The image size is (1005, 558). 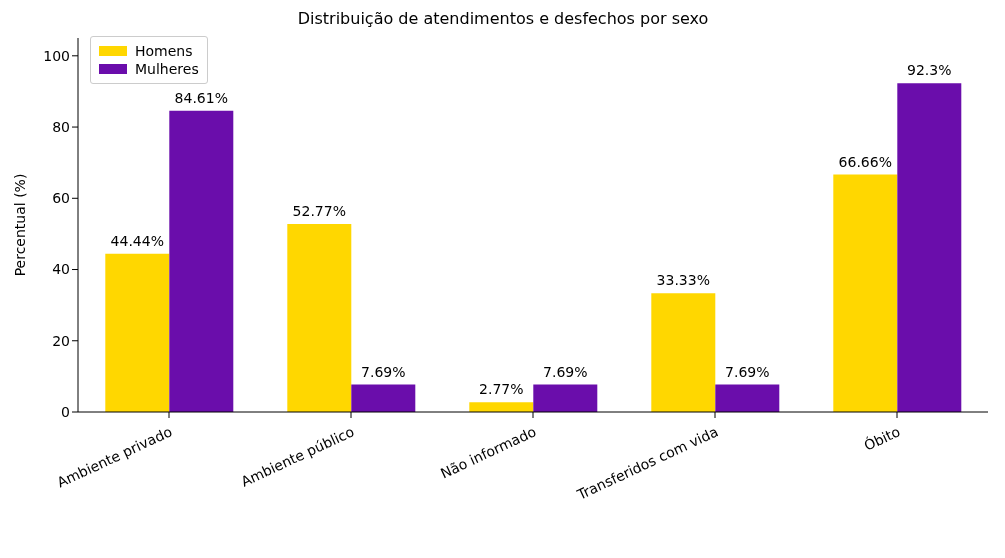 I want to click on y-tick-label: 40, so click(x=61, y=269).